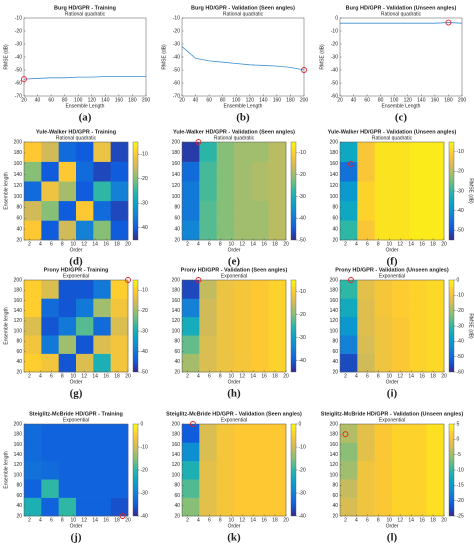 Image resolution: width=474 pixels, height=544 pixels. Describe the element at coordinates (459, 455) in the screenshot. I see `colorbar-tick-label: -5` at that location.